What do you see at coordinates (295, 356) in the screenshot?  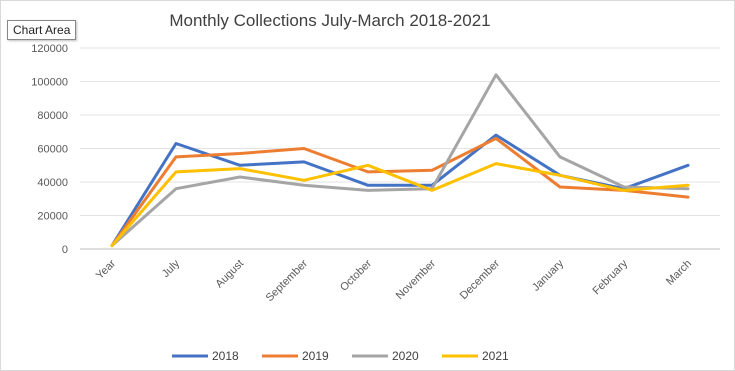 I see `legend-item-2019: 2019` at bounding box center [295, 356].